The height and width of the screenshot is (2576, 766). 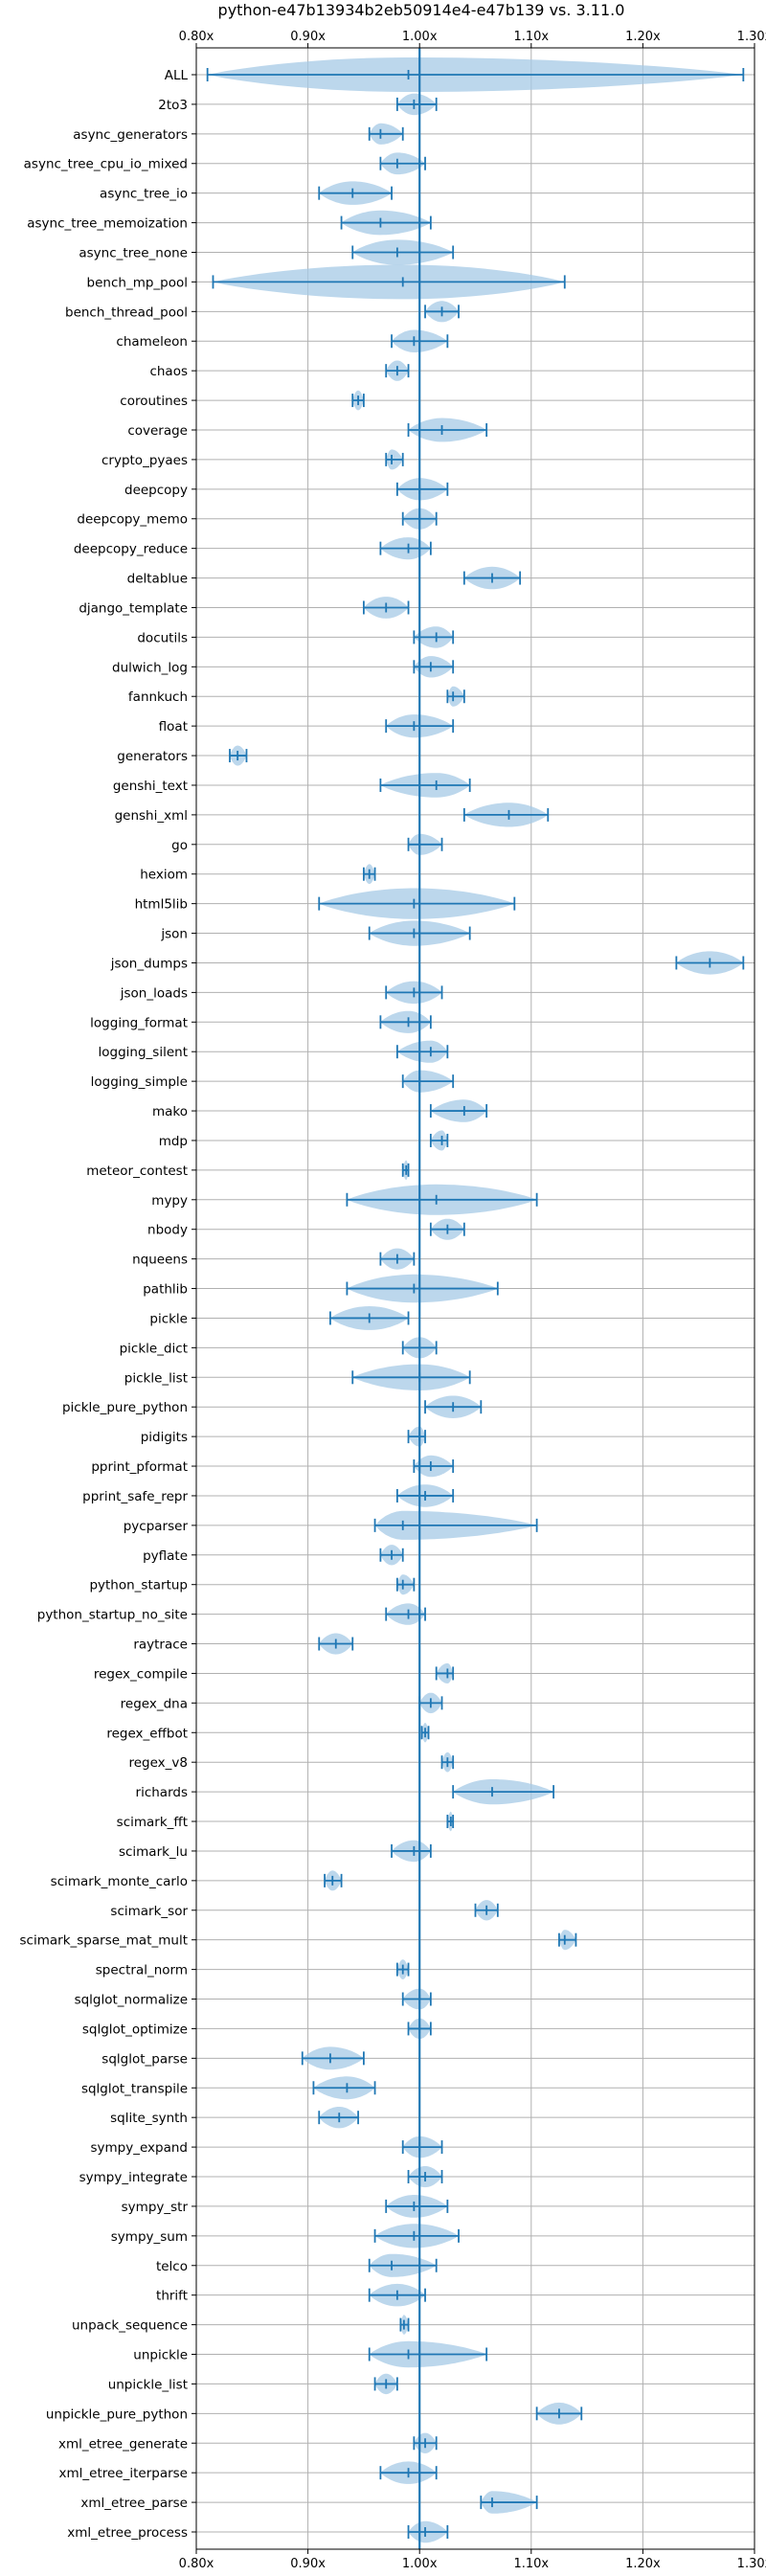 What do you see at coordinates (165, 1437) in the screenshot?
I see `category-label: pidigits` at bounding box center [165, 1437].